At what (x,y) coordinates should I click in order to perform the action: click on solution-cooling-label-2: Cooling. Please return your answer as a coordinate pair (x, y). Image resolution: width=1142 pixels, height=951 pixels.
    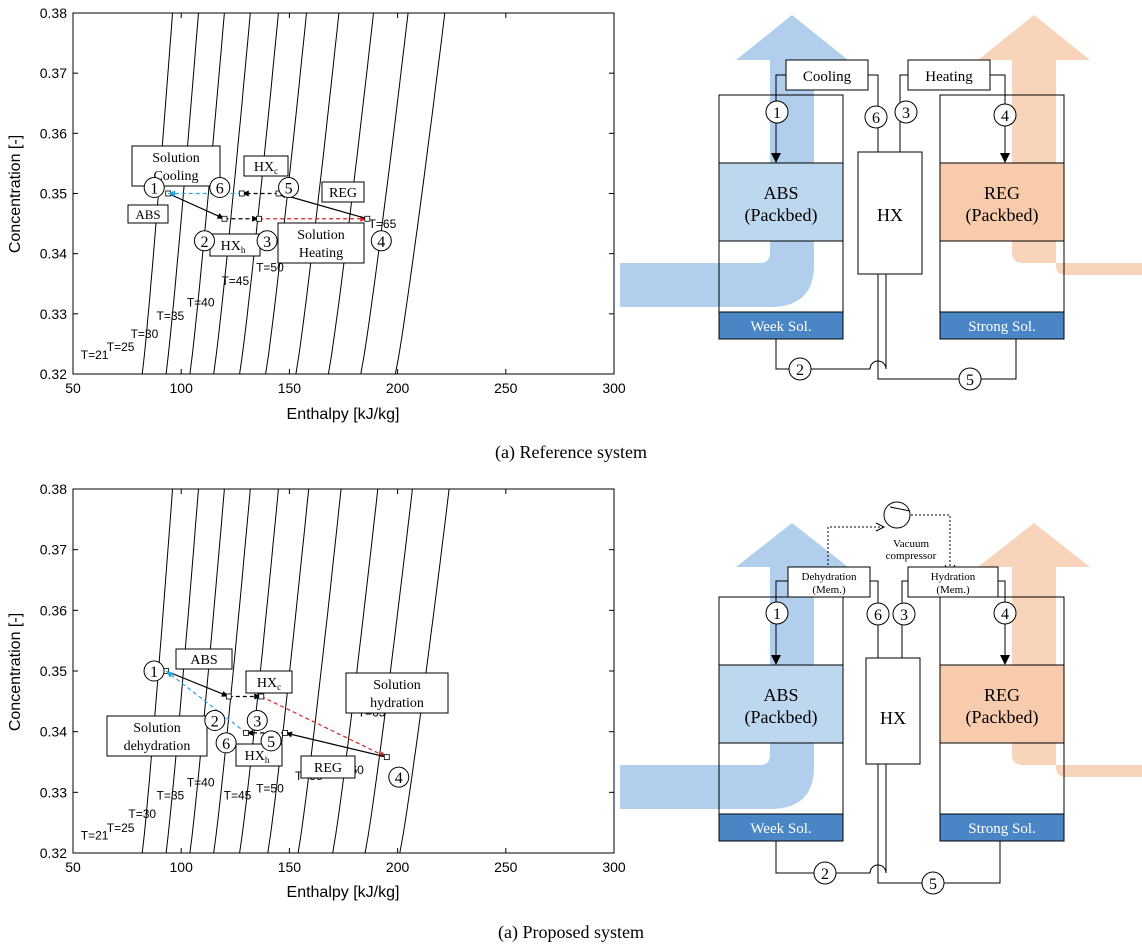
    Looking at the image, I should click on (175, 176).